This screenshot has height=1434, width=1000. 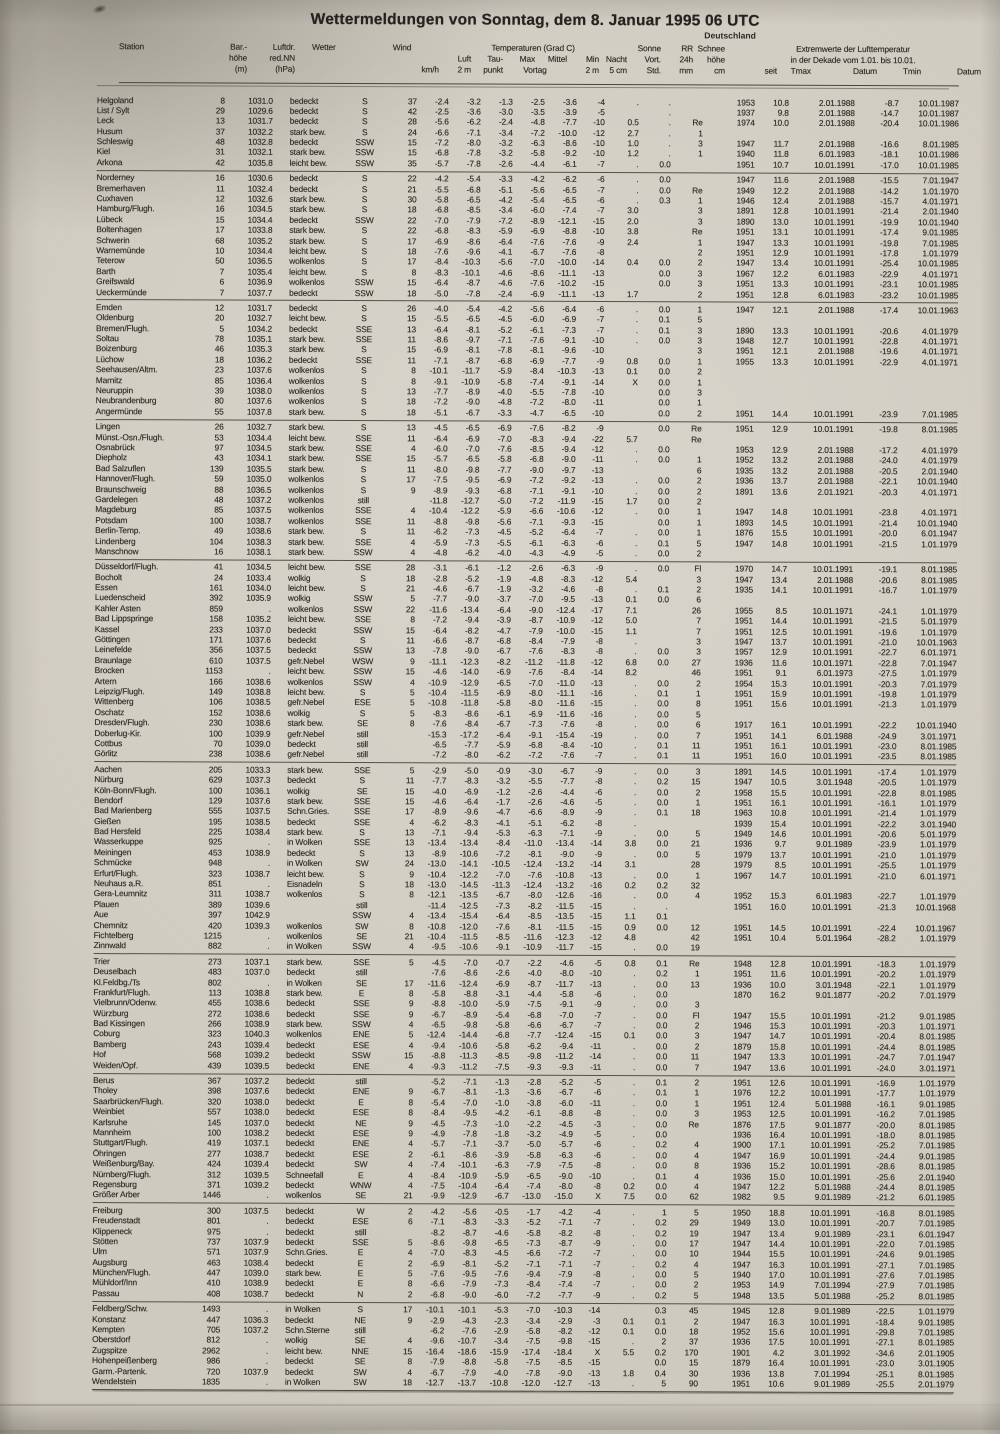 I want to click on table-cell: -9, so click(x=600, y=428).